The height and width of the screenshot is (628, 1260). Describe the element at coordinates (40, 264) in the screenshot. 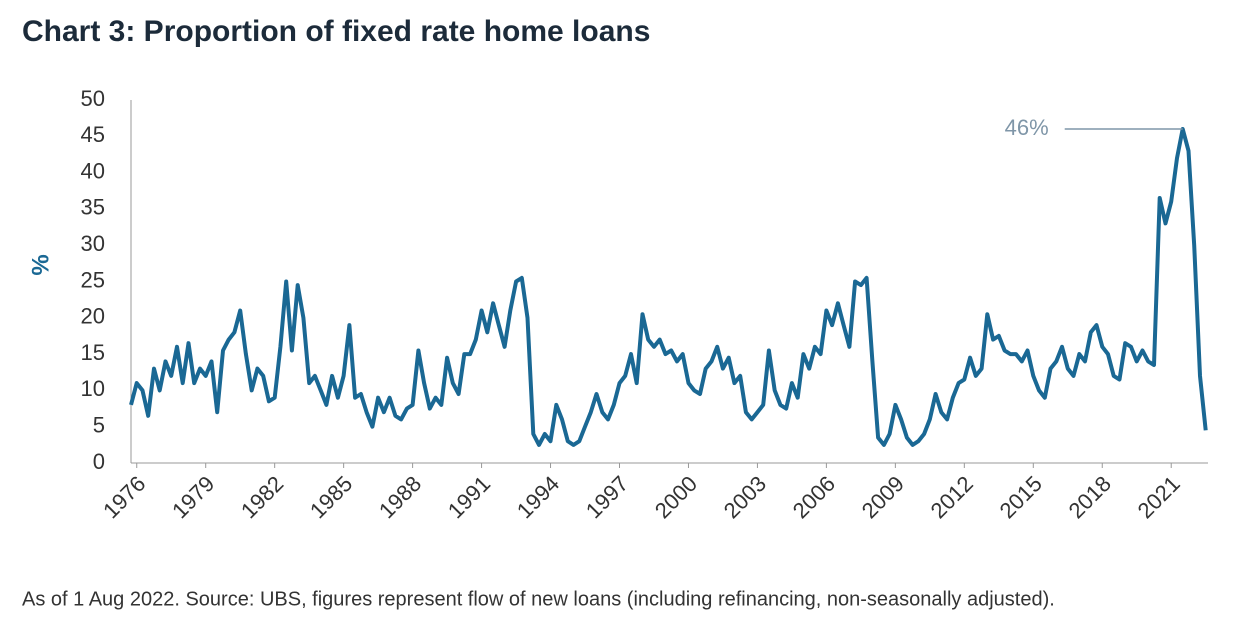

I see `y-axis-label: %` at that location.